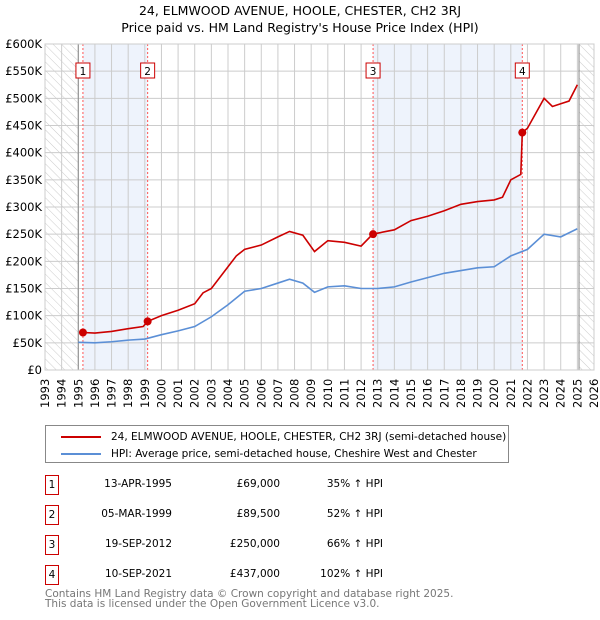 Image resolution: width=600 pixels, height=620 pixels. Describe the element at coordinates (62, 393) in the screenshot. I see `x-tick-label: 1994` at that location.